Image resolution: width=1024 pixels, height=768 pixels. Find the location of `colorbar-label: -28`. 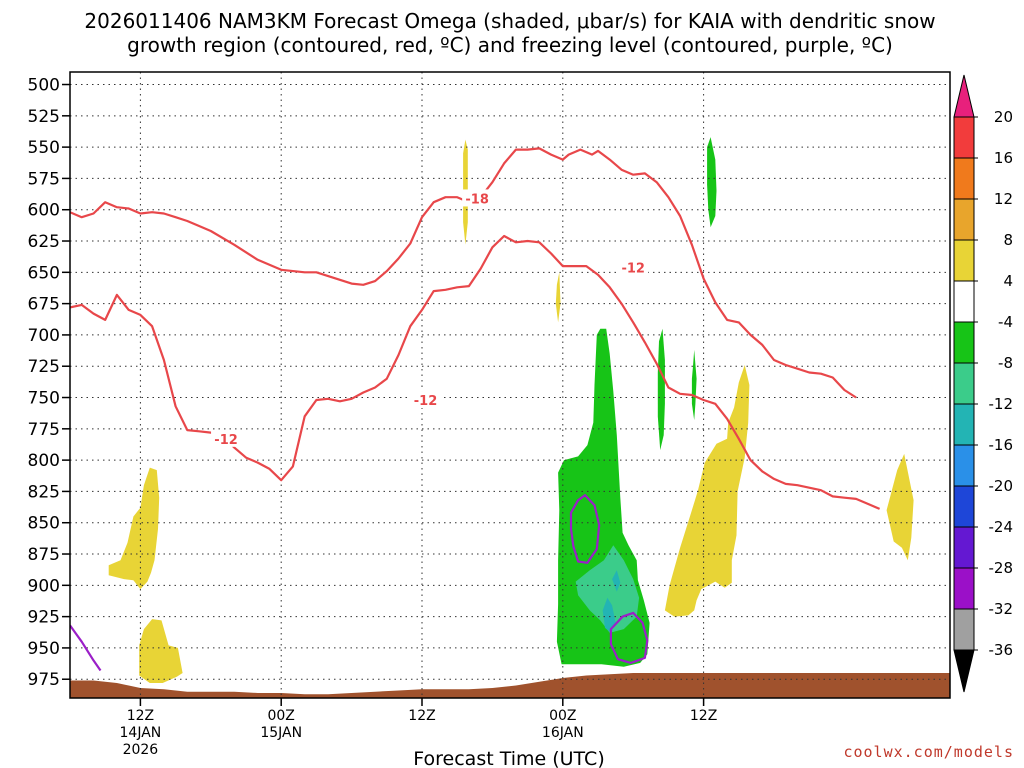

colorbar-label: -28 is located at coordinates (1001, 568).